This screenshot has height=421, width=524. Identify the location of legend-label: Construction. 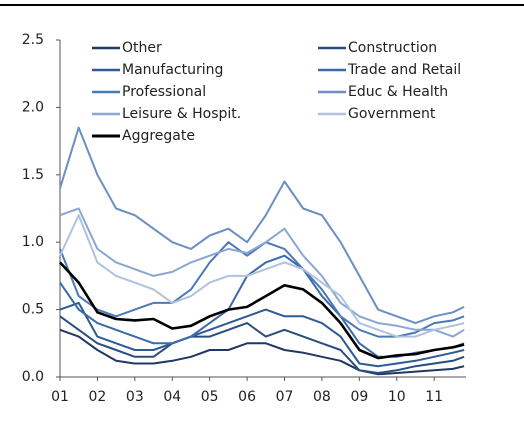
(392, 48).